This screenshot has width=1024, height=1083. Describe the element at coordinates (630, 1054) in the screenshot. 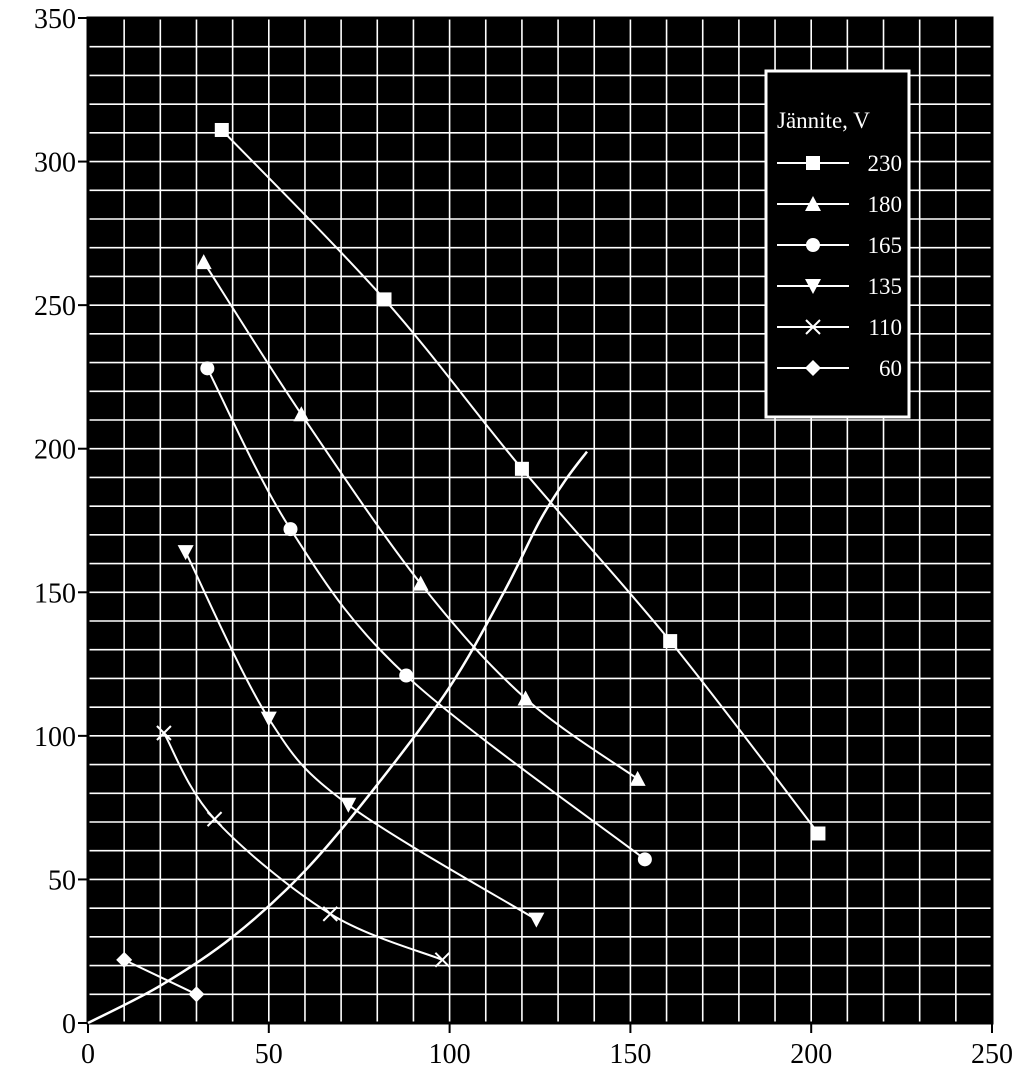

I see `x-tick-label: 150` at that location.